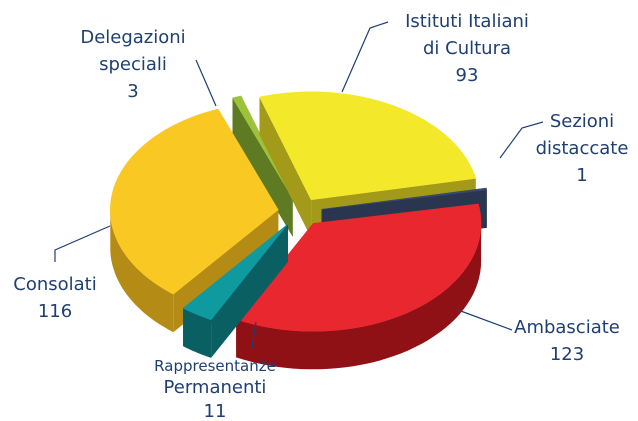 The height and width of the screenshot is (421, 638). I want to click on slice-value: 1, so click(581, 175).